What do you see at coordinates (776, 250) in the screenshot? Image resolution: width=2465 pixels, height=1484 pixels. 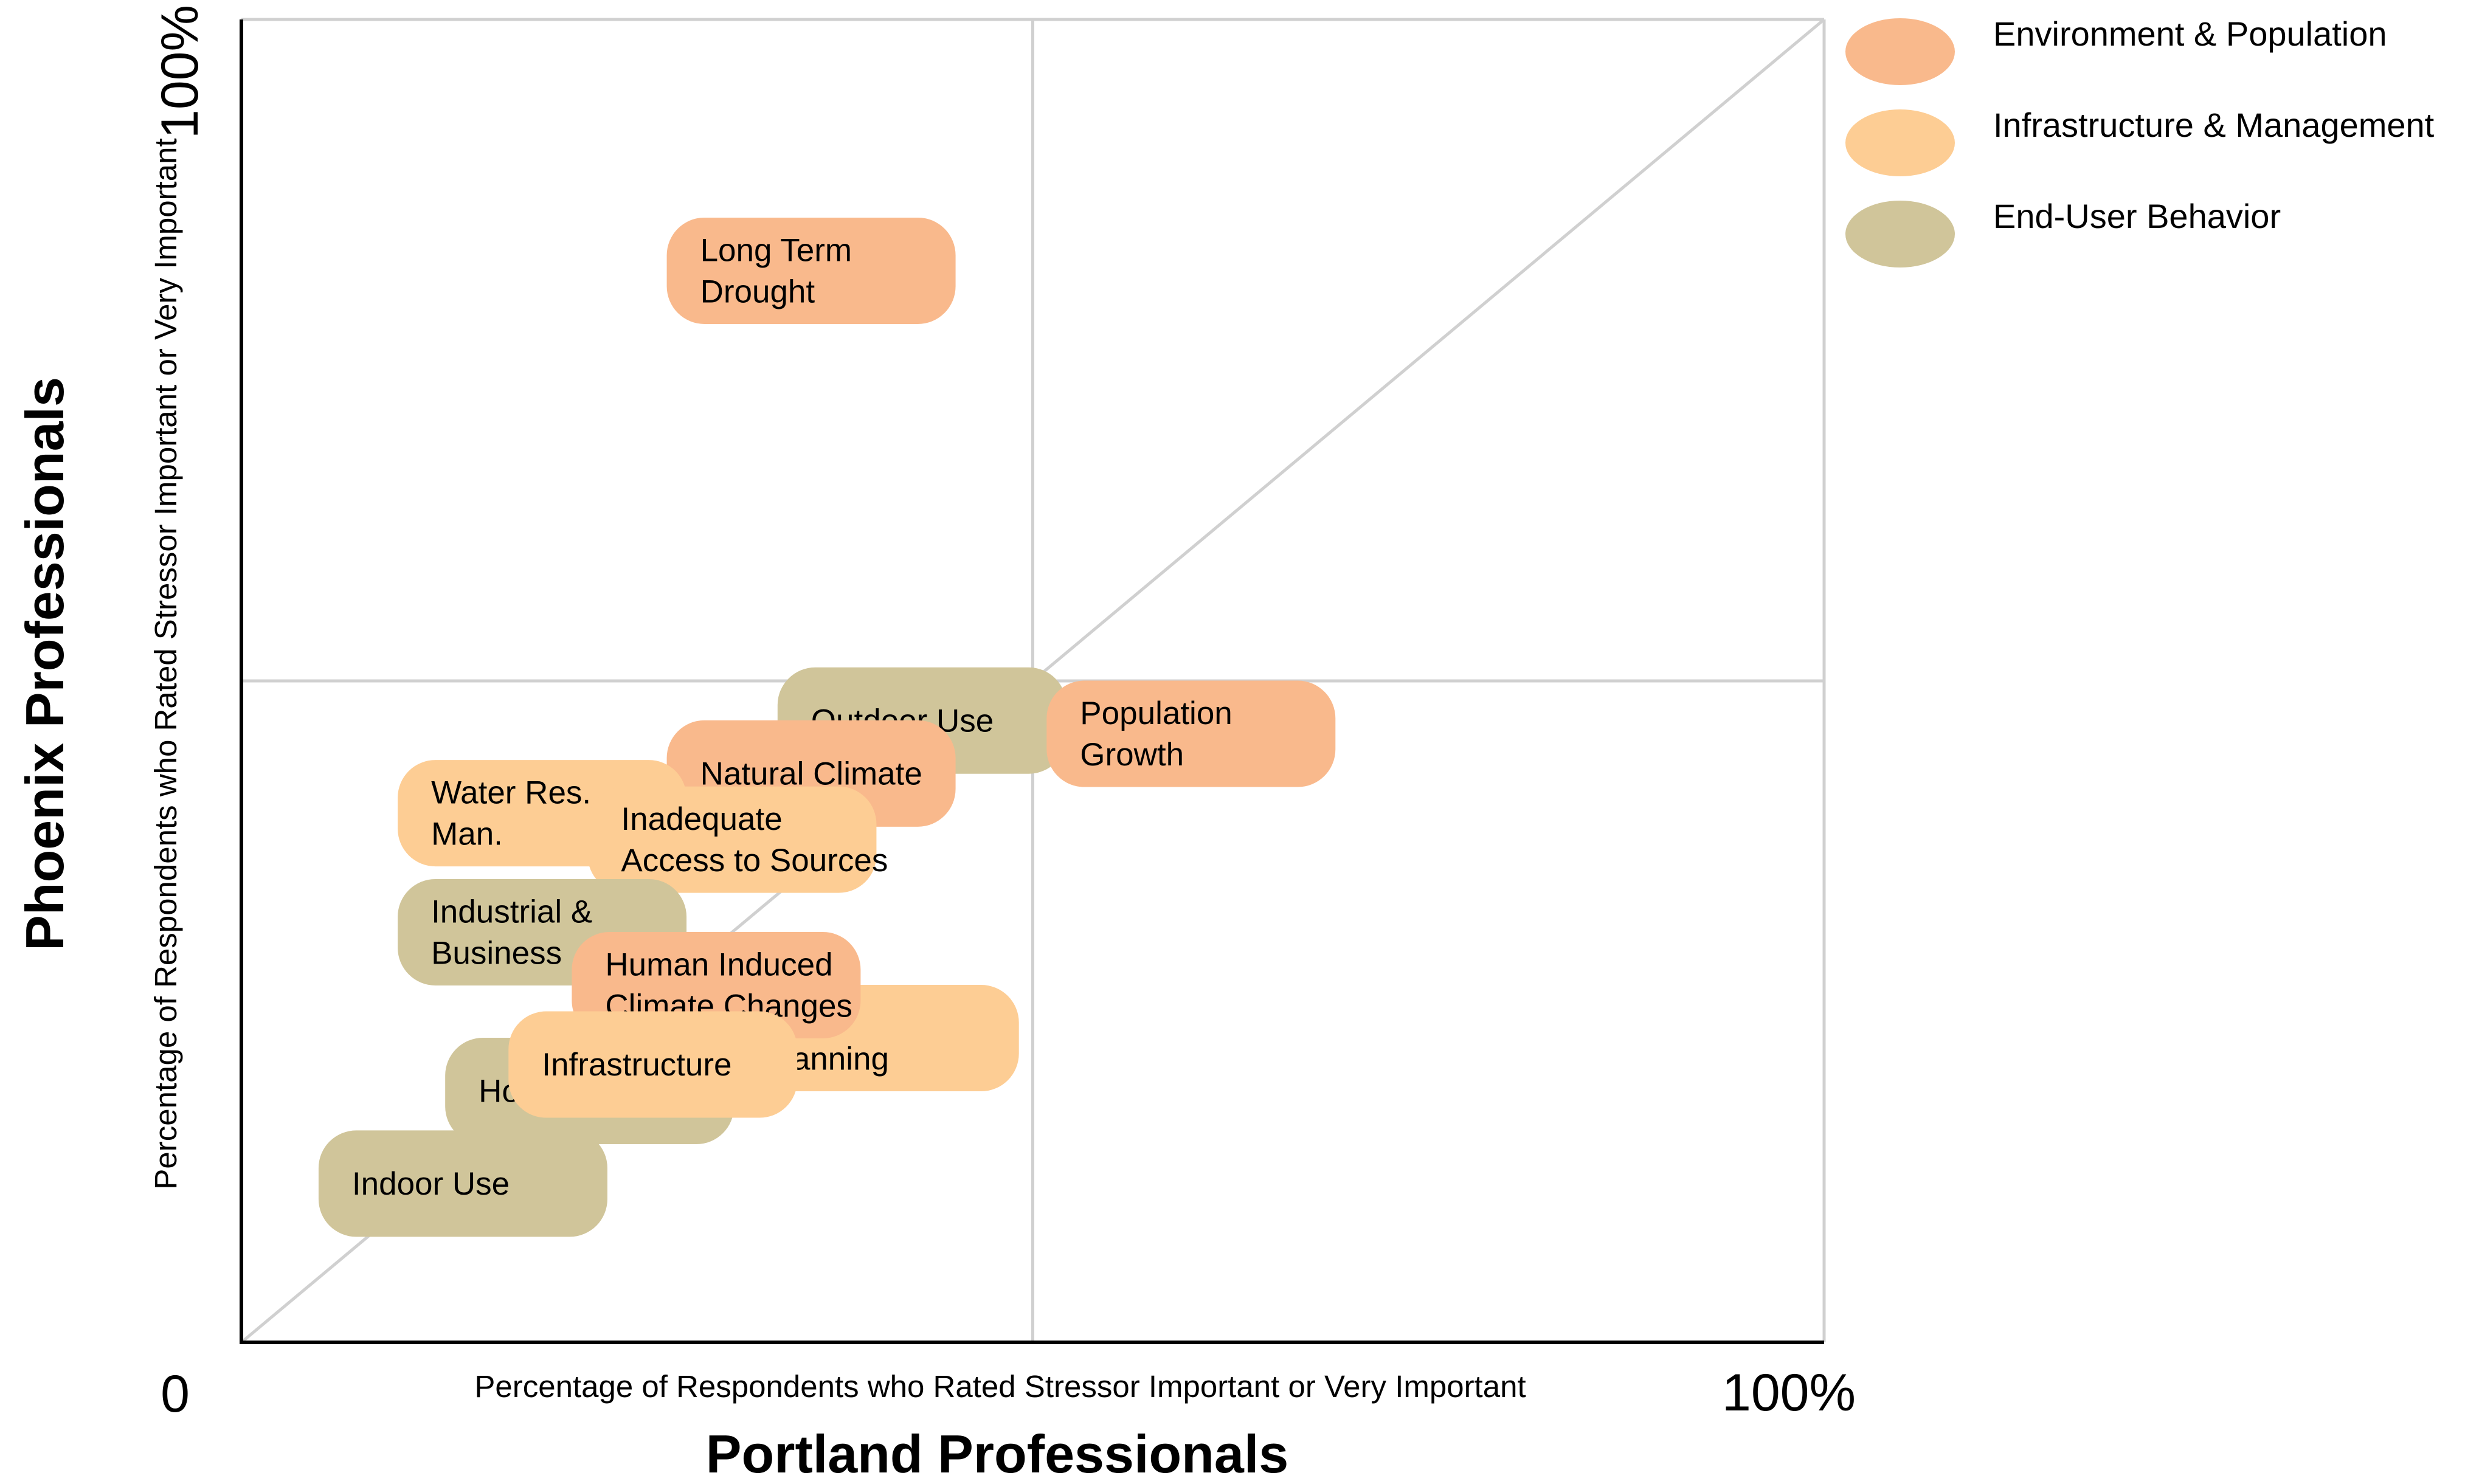 I see `stressor-label: Long Term` at bounding box center [776, 250].